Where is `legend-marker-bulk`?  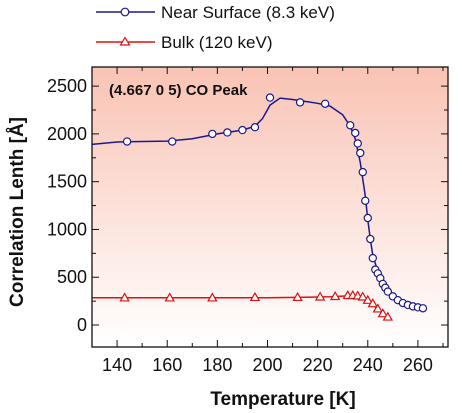
legend-marker-bulk is located at coordinates (125, 41).